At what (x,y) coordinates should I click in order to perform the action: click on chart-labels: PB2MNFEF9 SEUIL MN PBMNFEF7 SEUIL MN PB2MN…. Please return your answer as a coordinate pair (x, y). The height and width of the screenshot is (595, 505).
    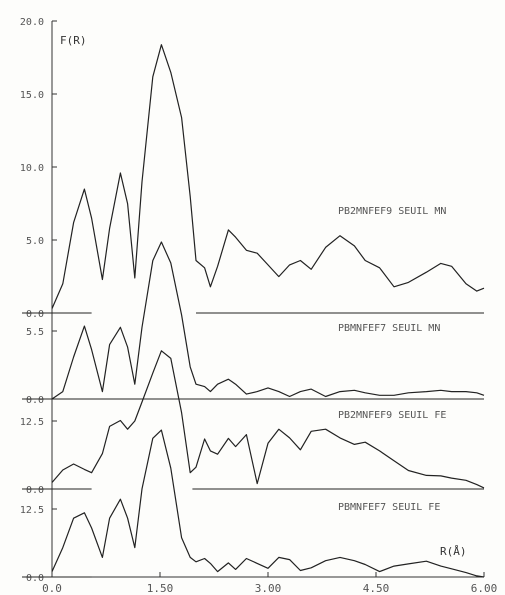
    Looking at the image, I should click on (392, 359).